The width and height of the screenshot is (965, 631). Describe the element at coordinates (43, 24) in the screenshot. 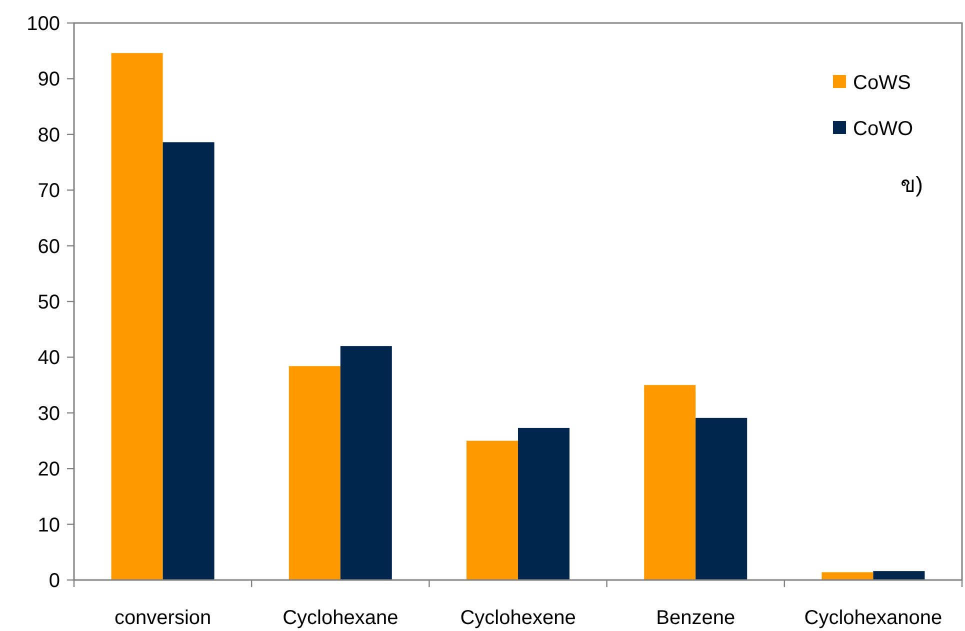

I see `y-tick-label: 100` at that location.